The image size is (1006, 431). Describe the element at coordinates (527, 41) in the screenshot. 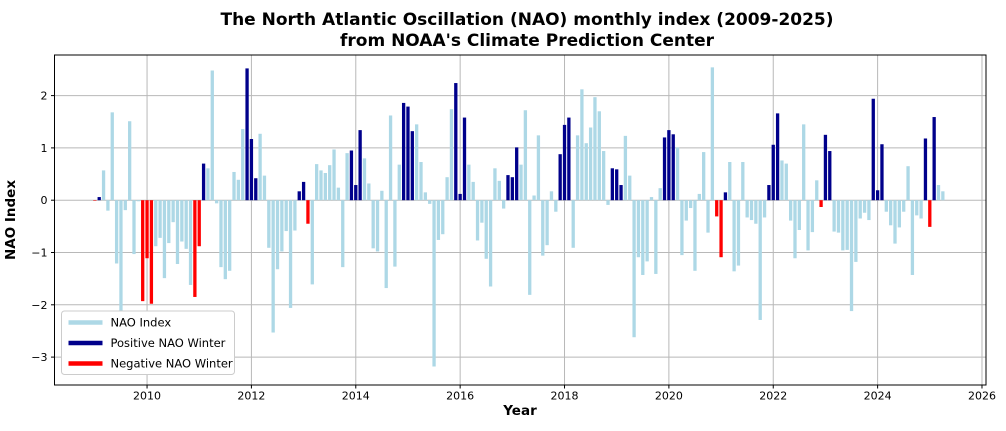

I see `chart-title-line2: from NOAA's Climate Prediction Center` at that location.